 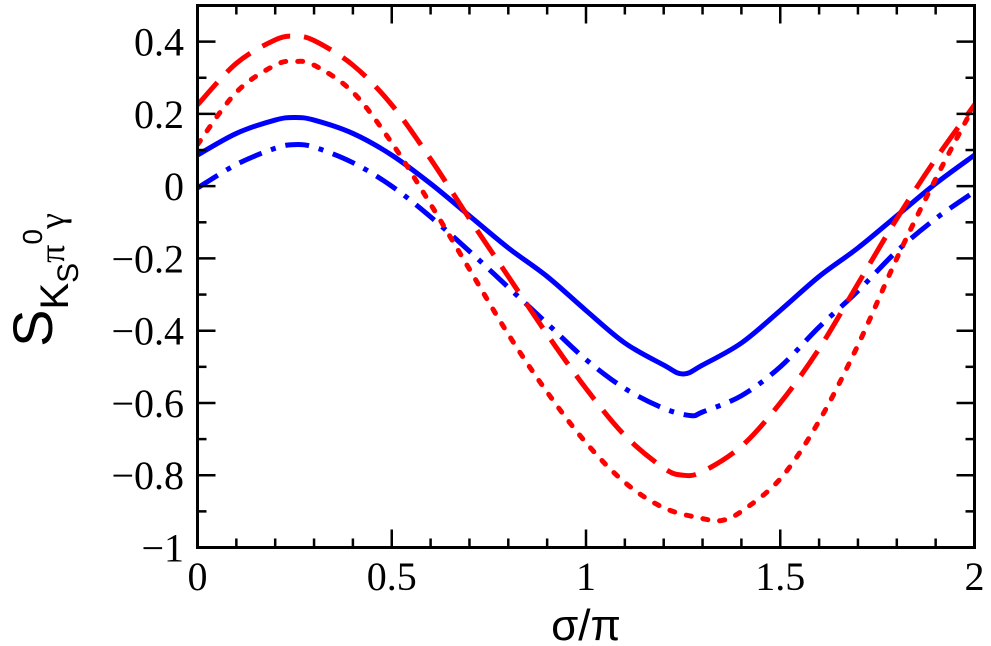 I want to click on x-tick-label: 0, so click(x=198, y=576).